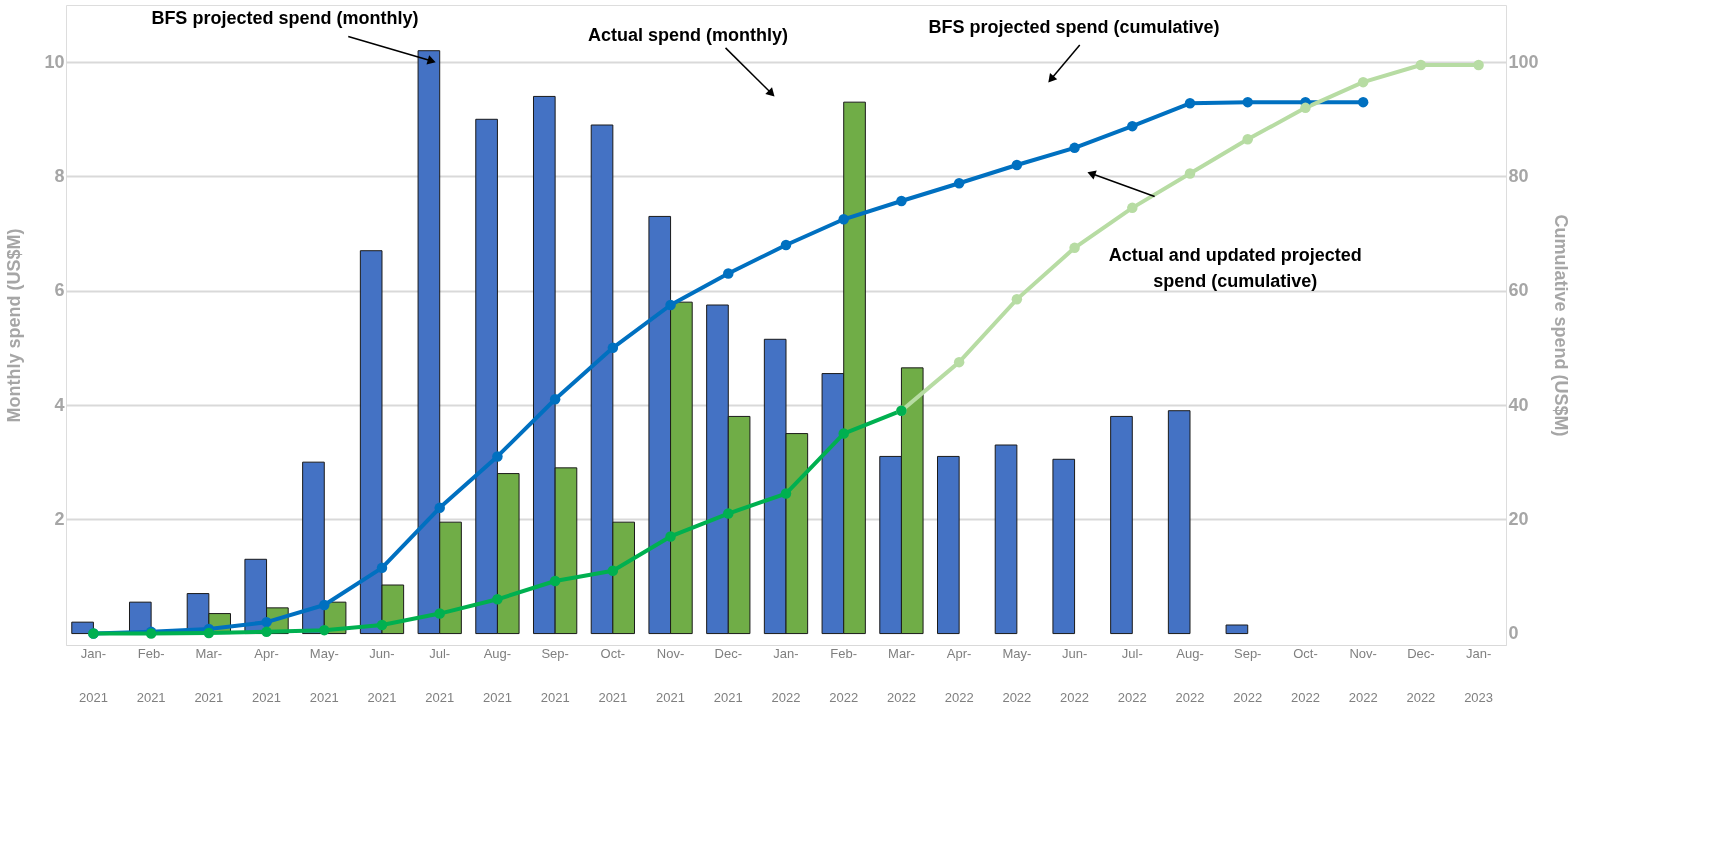 This screenshot has width=1722, height=852. Describe the element at coordinates (1235, 268) in the screenshot. I see `annotation: Actual and updated projected spend (cumulative)` at that location.